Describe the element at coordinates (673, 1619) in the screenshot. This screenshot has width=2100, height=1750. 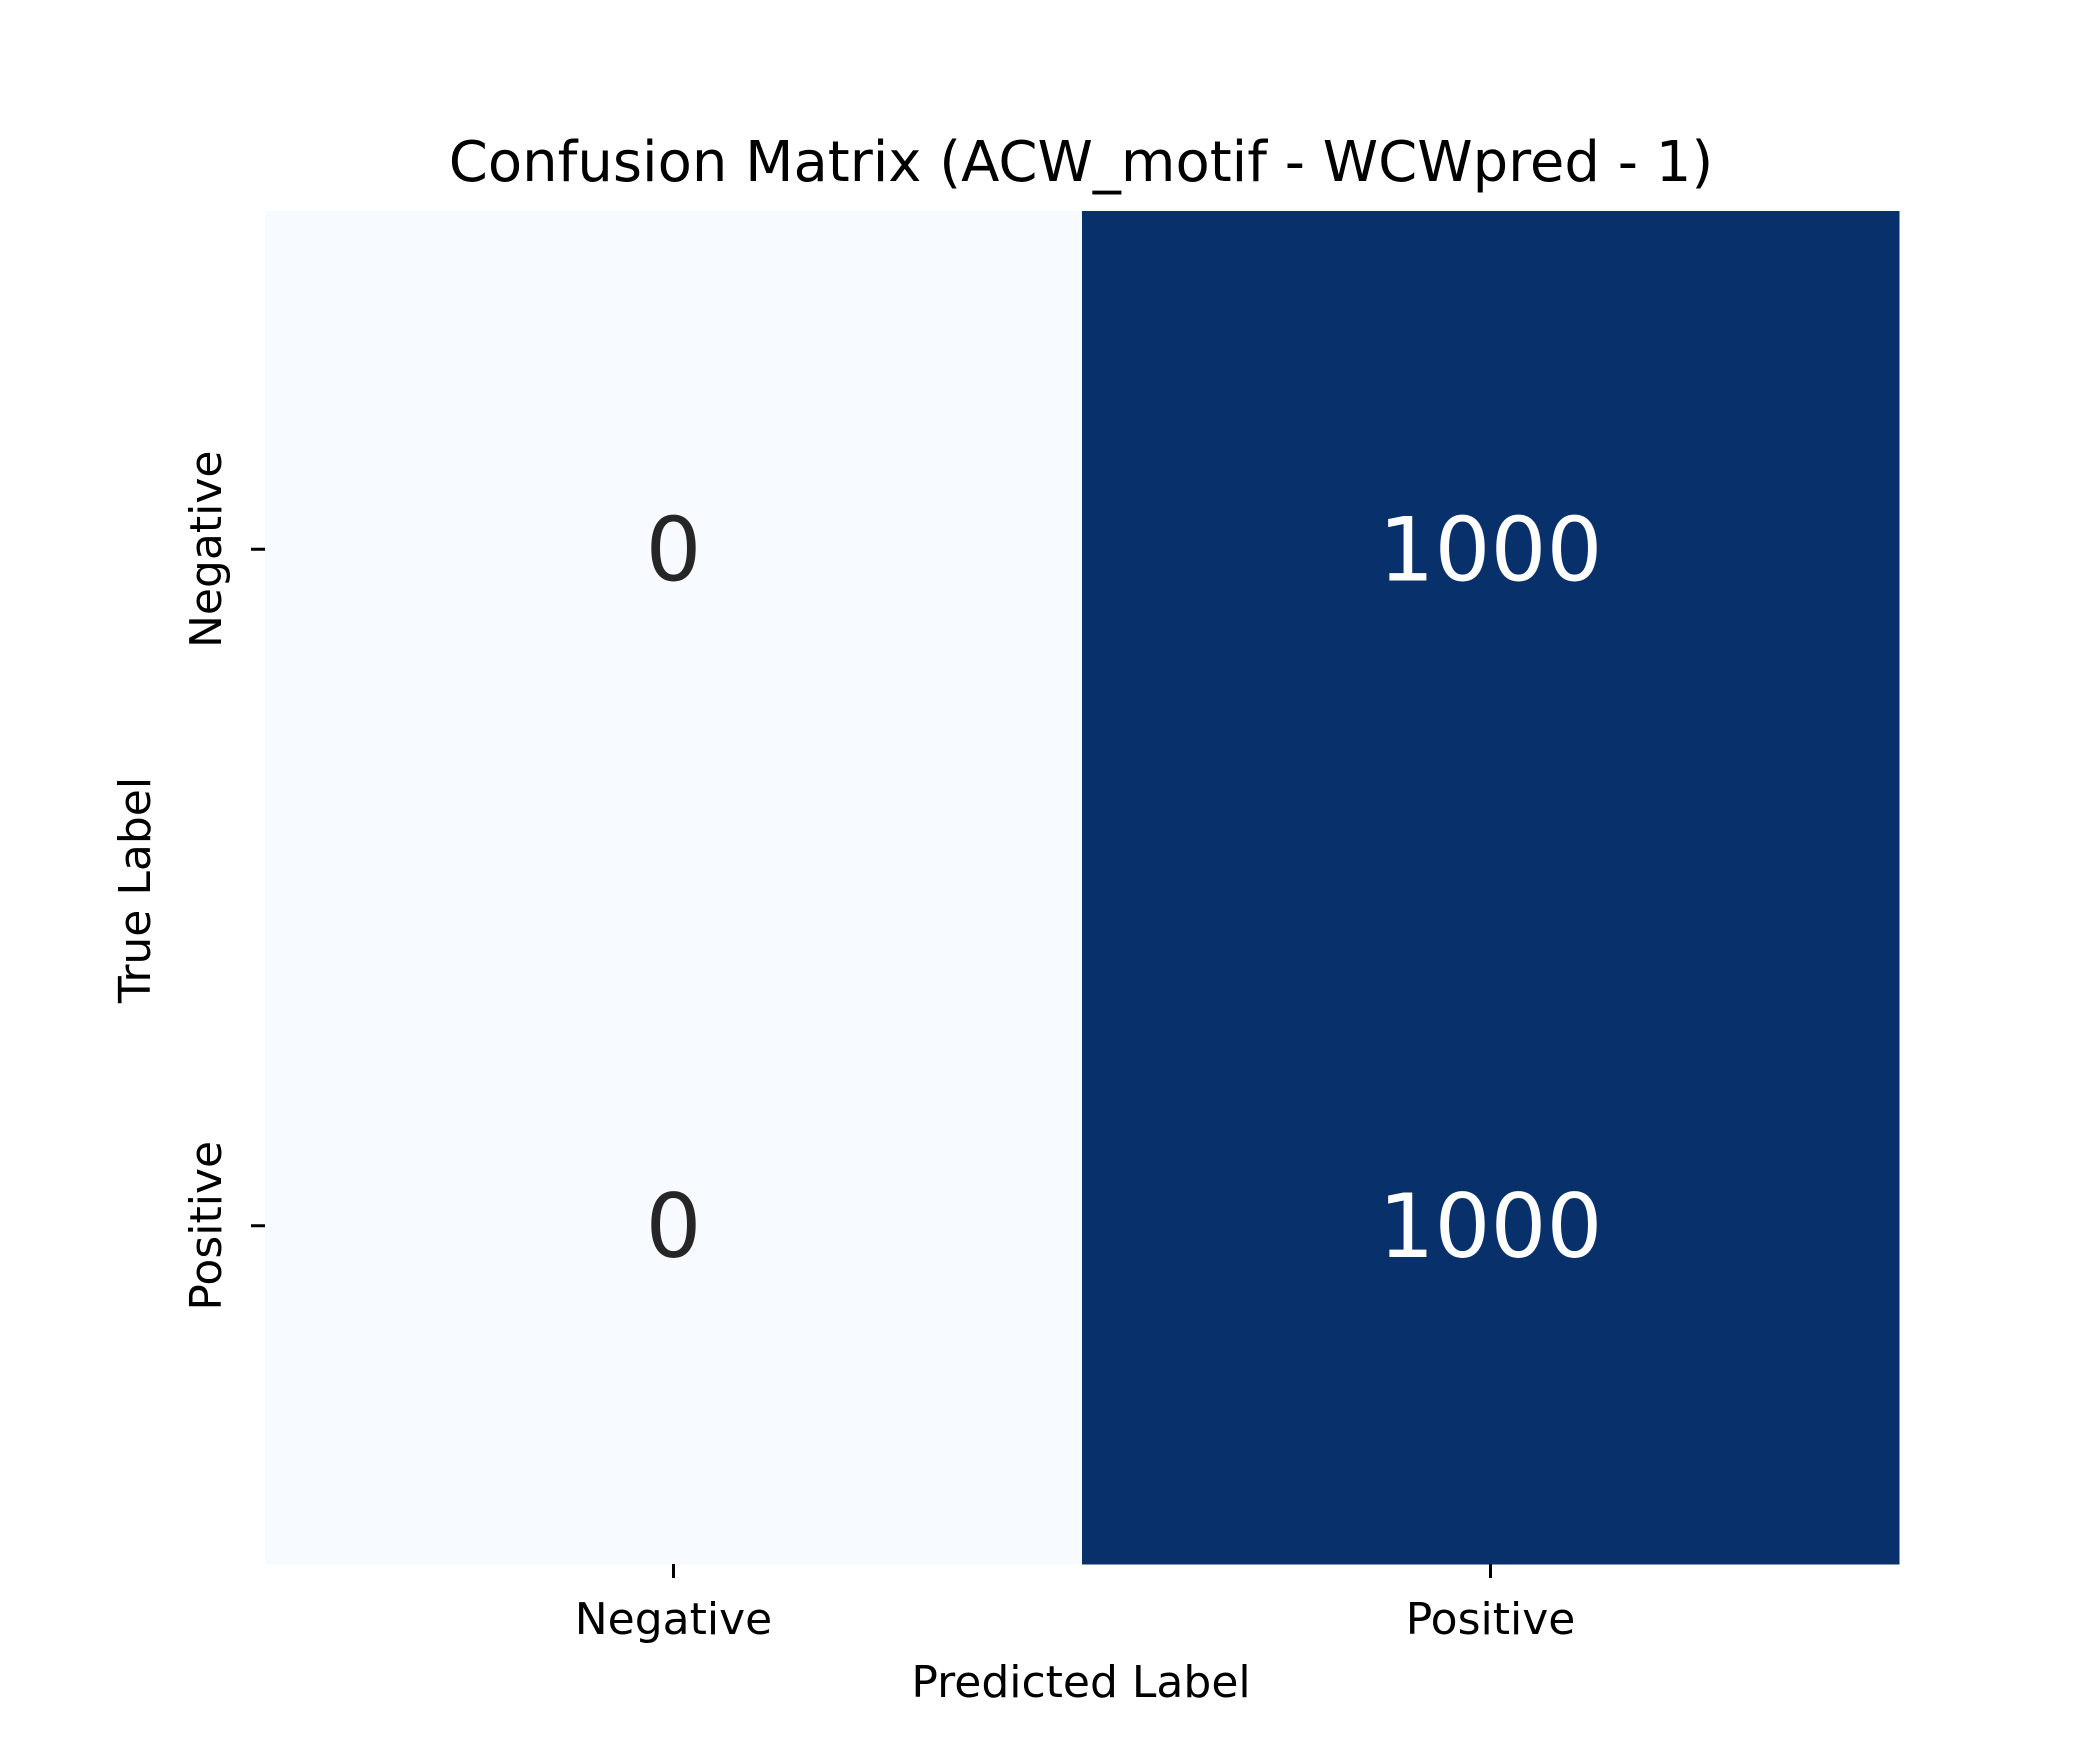
I see `x-tick-label: Negative` at that location.